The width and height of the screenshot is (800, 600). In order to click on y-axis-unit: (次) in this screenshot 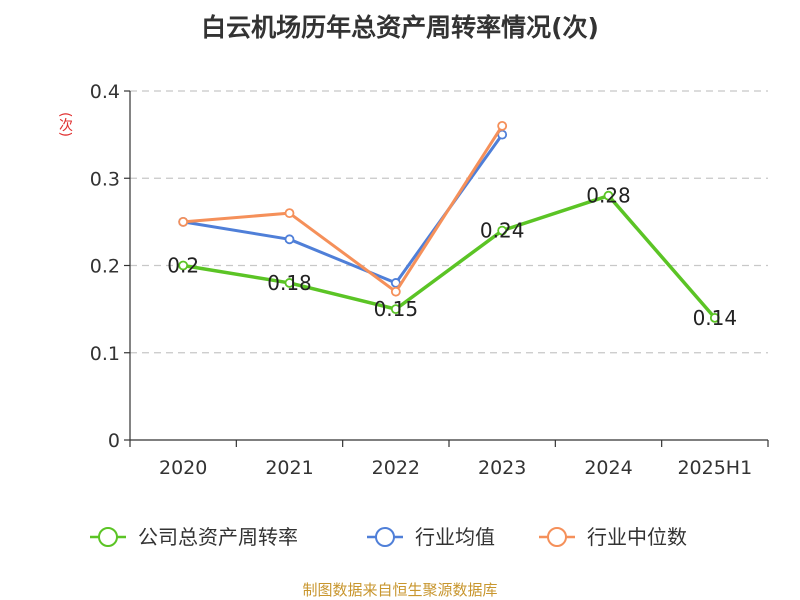, I will do `click(65, 124)`.